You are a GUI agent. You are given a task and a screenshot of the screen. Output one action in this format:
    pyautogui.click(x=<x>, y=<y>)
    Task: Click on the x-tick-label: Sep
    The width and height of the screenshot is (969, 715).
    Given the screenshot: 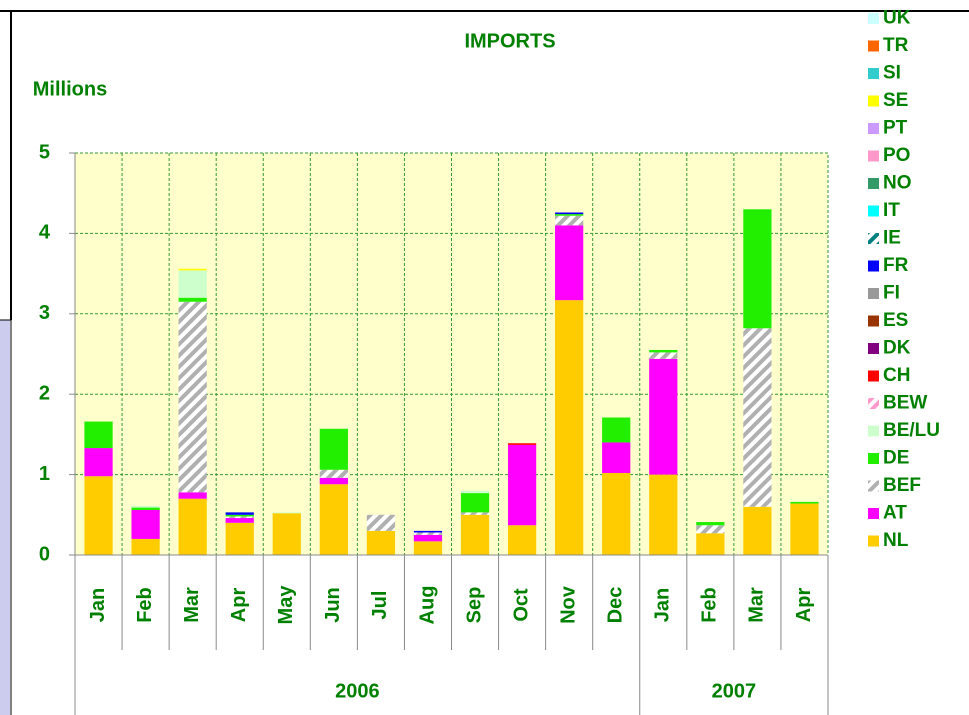 What is the action you would take?
    pyautogui.click(x=474, y=605)
    